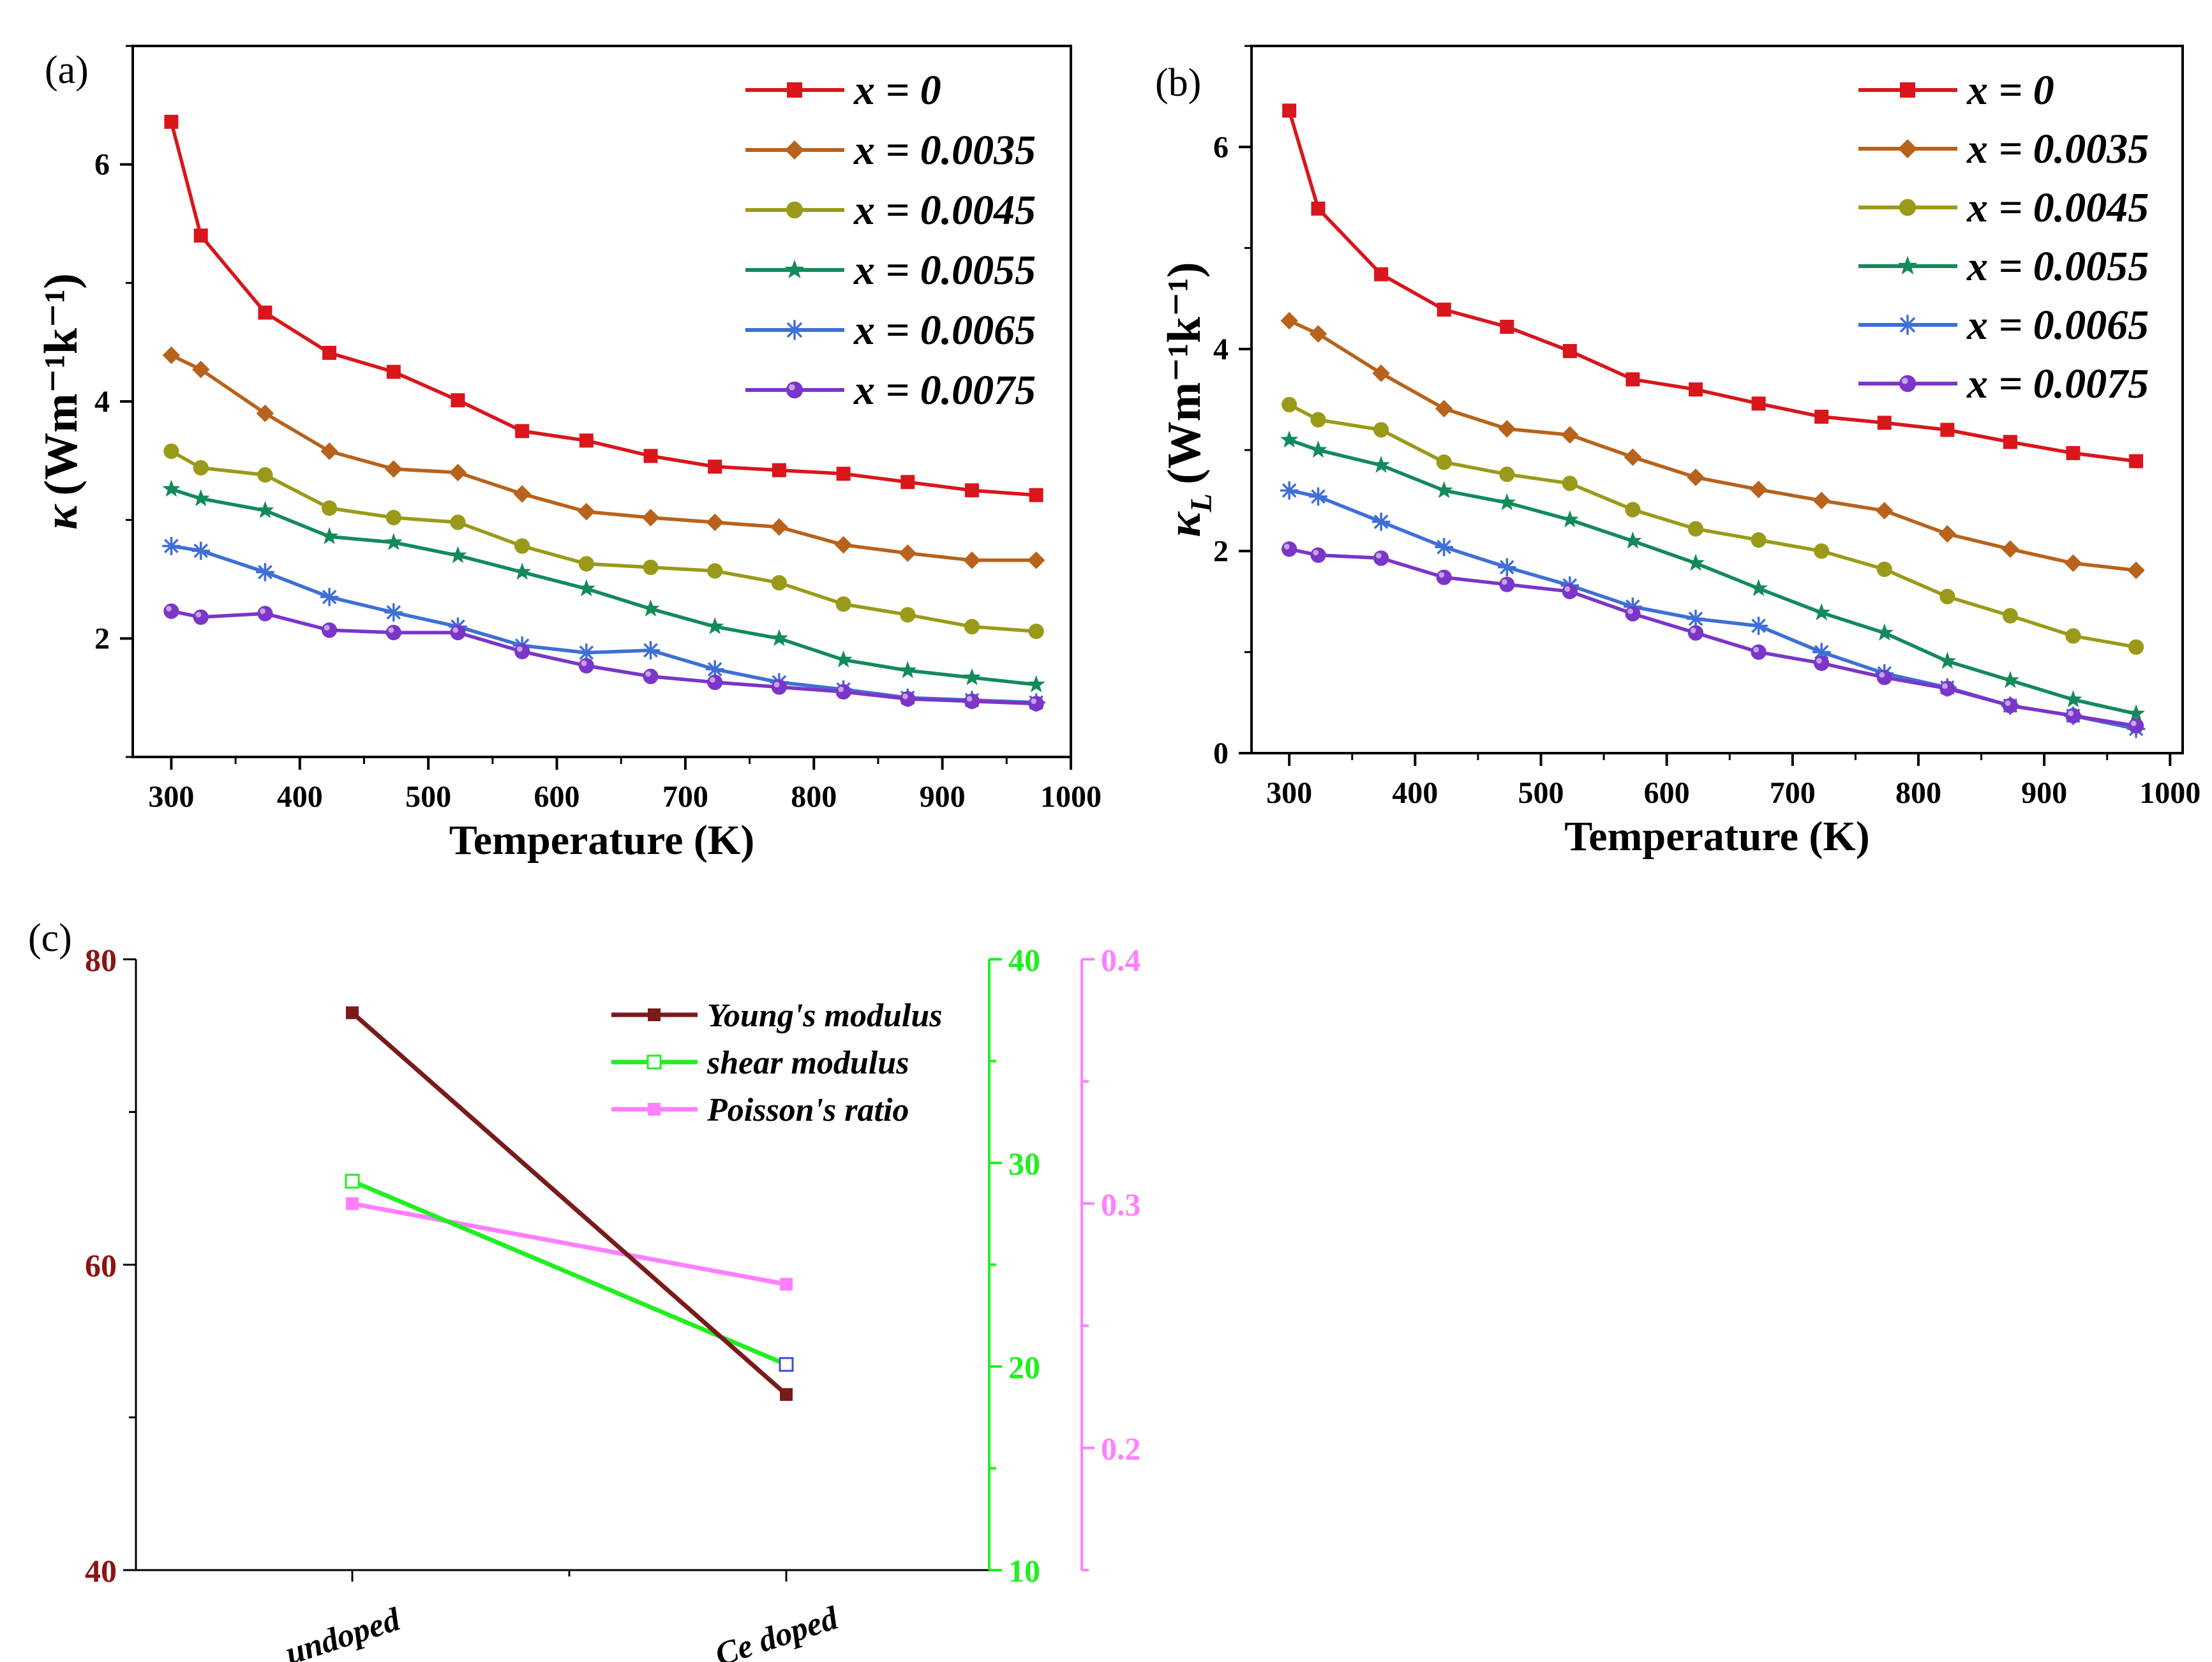 This screenshot has height=1662, width=2212. Describe the element at coordinates (1121, 960) in the screenshot. I see `right-y-tick-label: 0.4` at that location.